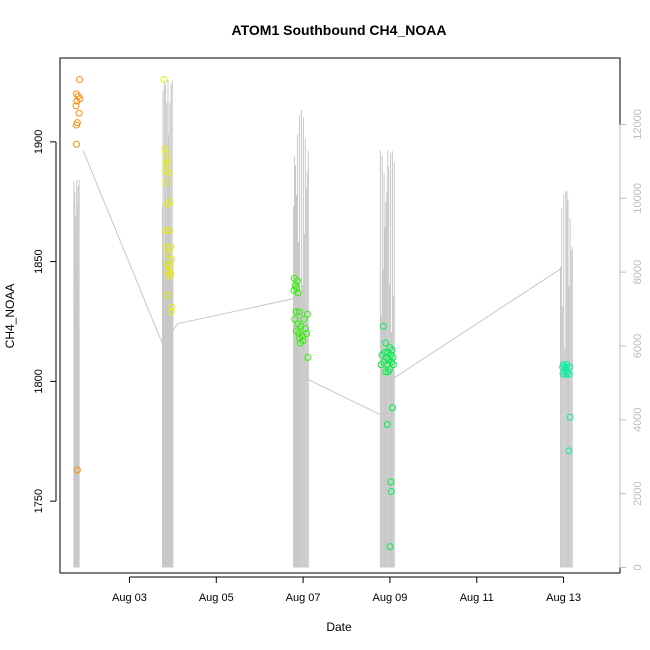 The image size is (650, 650). I want to click on y2-tick-label: 6000, so click(638, 346).